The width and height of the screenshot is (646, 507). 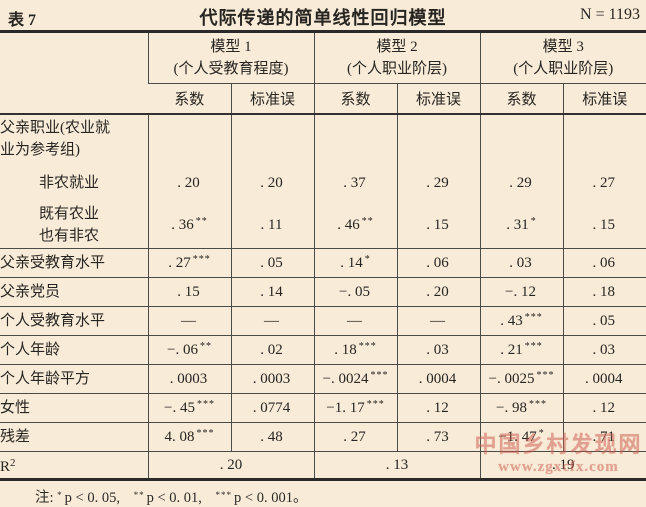 I want to click on table-row-father-occupation-group: 父亲职业(农业就 业为参考组), so click(x=323, y=139).